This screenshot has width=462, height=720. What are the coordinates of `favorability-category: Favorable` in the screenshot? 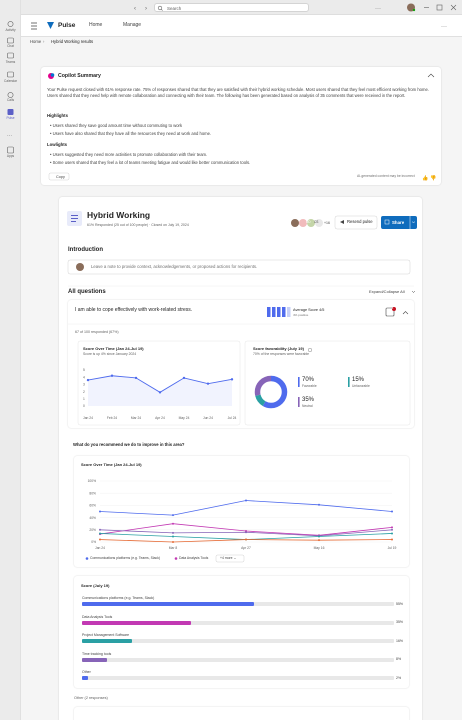 It's located at (309, 385).